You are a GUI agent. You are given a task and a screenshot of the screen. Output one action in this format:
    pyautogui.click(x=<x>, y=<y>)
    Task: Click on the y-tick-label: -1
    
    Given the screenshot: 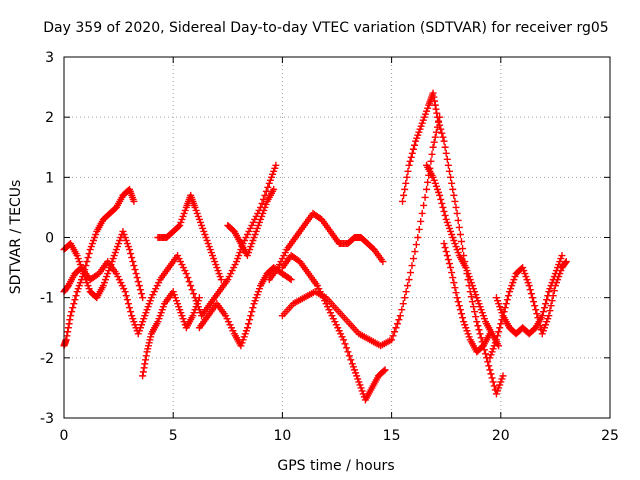 What is the action you would take?
    pyautogui.click(x=47, y=299)
    